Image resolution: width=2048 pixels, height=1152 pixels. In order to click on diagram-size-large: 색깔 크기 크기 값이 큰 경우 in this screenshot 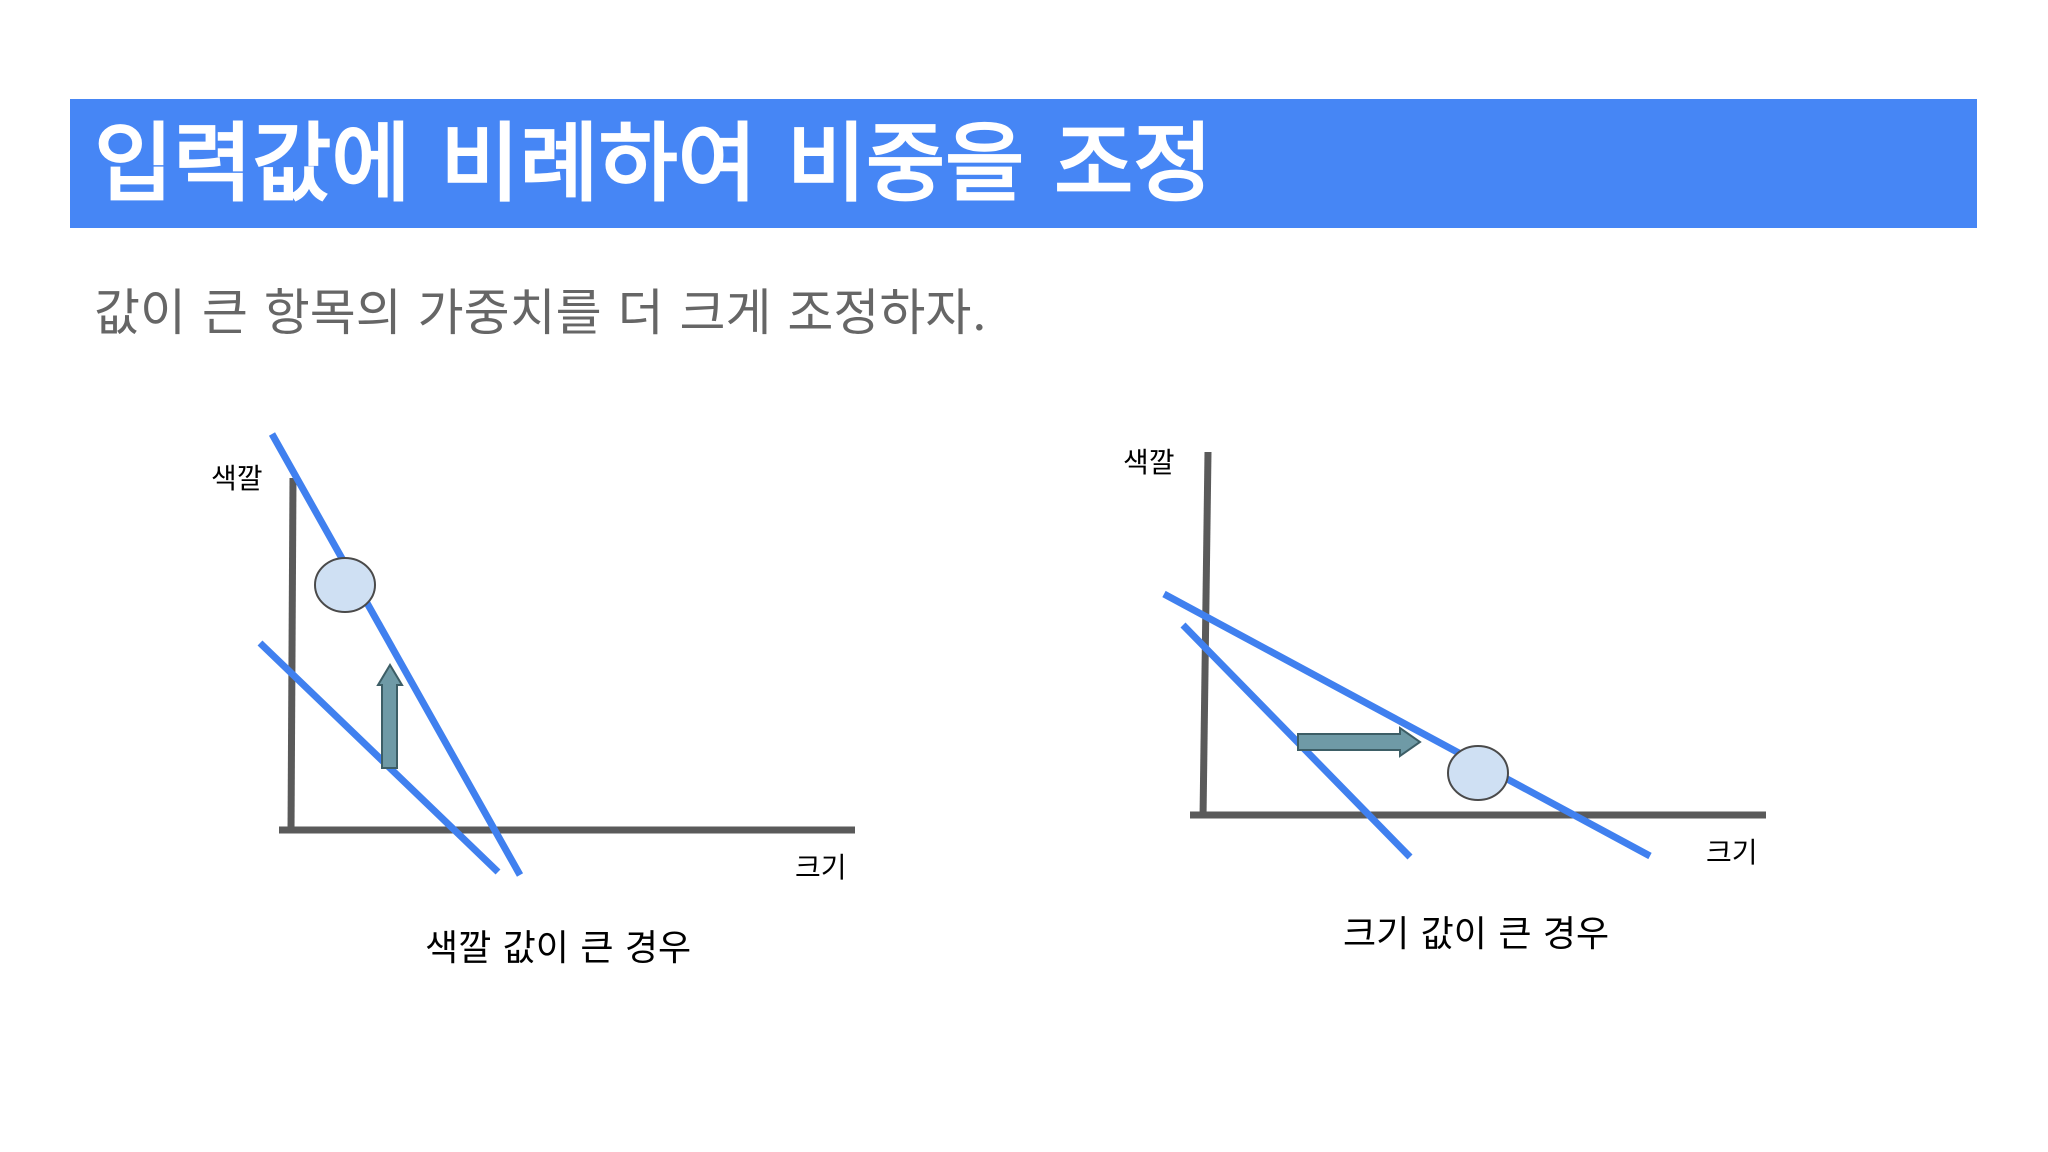, I will do `click(1444, 700)`.